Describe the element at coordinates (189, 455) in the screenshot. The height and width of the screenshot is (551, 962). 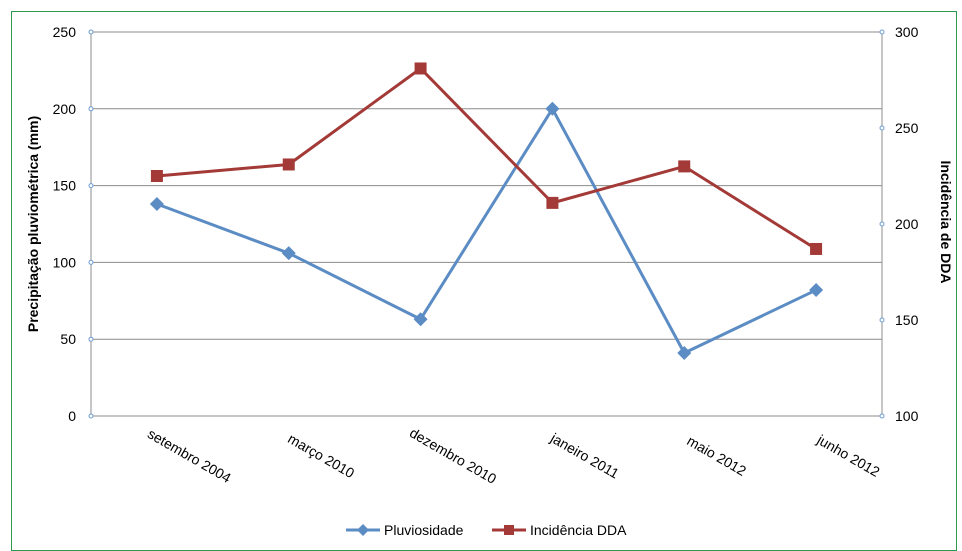
I see `x-tick-label: setembro 2004` at that location.